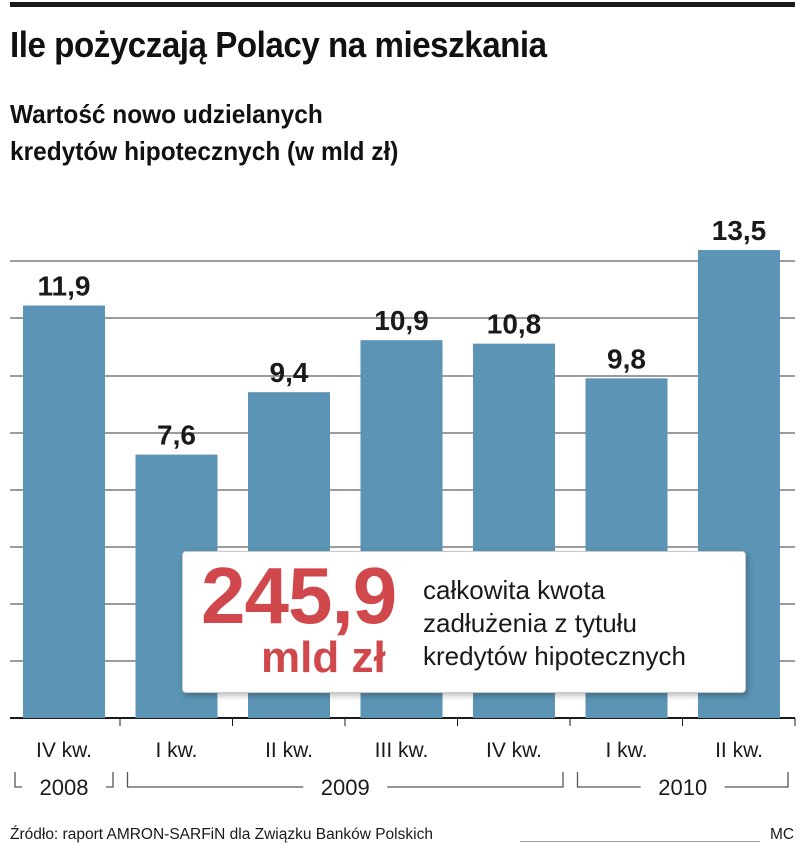 This screenshot has width=805, height=853. Describe the element at coordinates (514, 324) in the screenshot. I see `value-label: 10,8` at that location.